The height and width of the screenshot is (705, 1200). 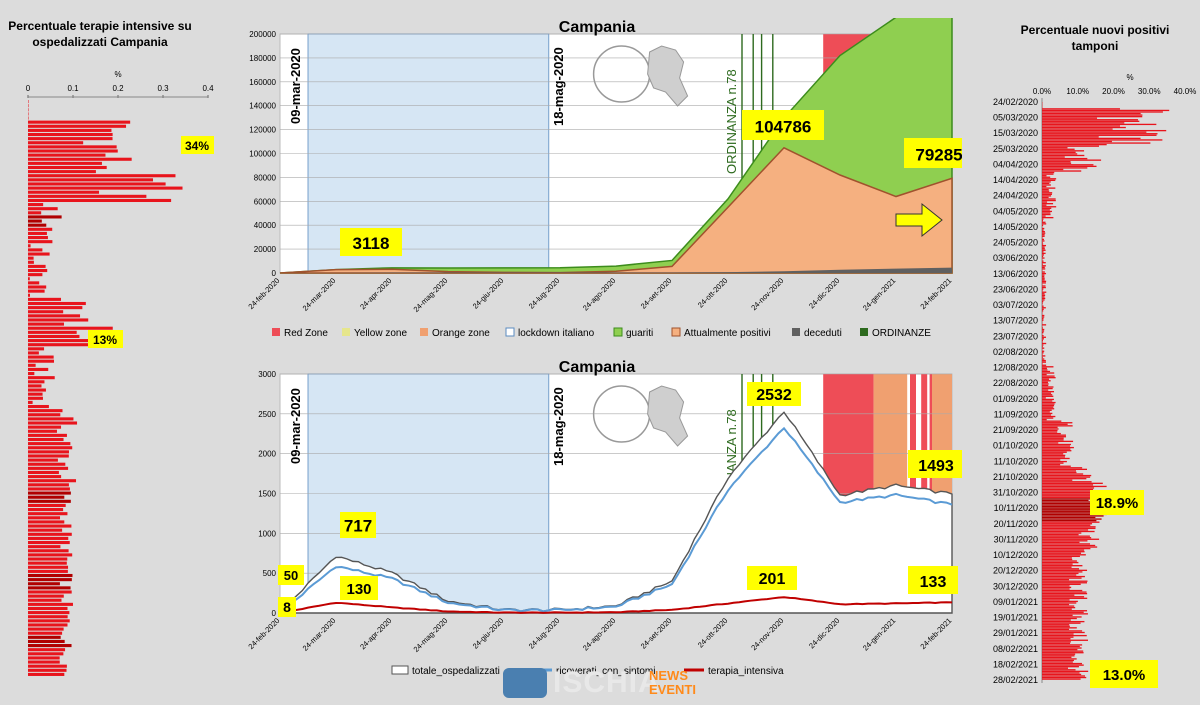 I want to click on left-callout-34: 34%, so click(x=197, y=145).